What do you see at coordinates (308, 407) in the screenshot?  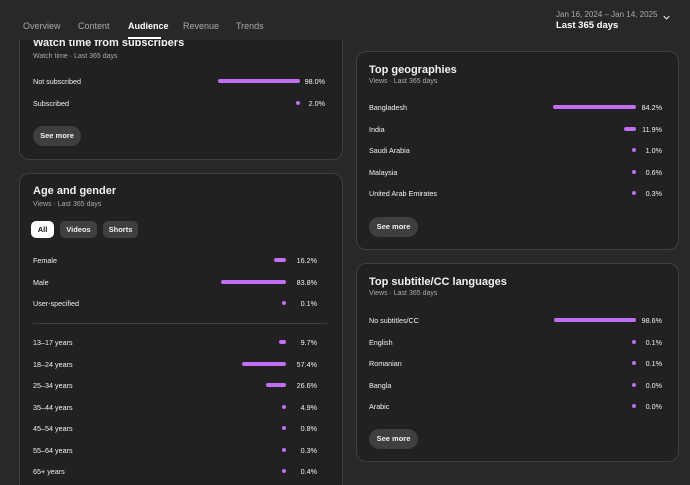 I see `row-value: 4.9%` at bounding box center [308, 407].